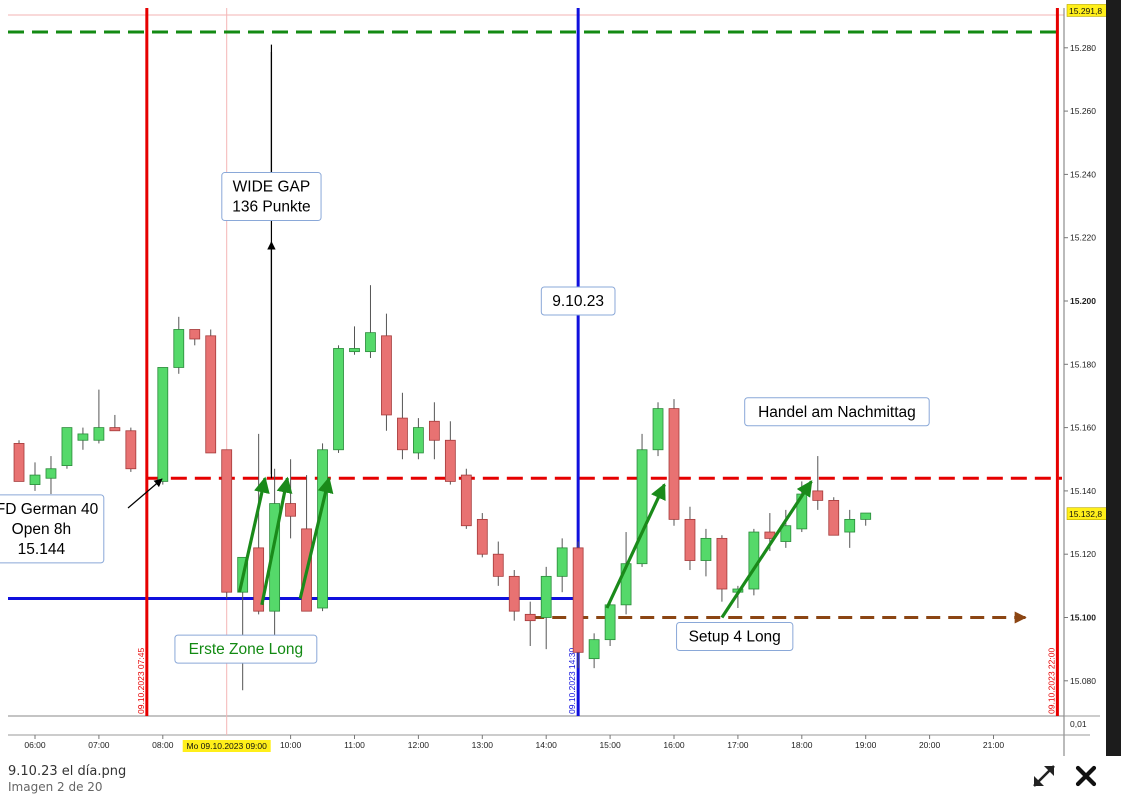 The height and width of the screenshot is (807, 1121). I want to click on x-tick-label: 10:00, so click(291, 745).